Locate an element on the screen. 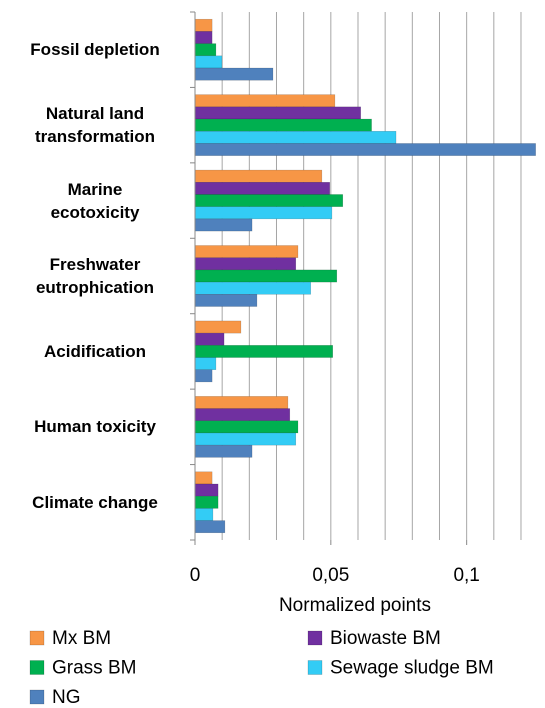  x-axis-title: Normalized points is located at coordinates (355, 605).